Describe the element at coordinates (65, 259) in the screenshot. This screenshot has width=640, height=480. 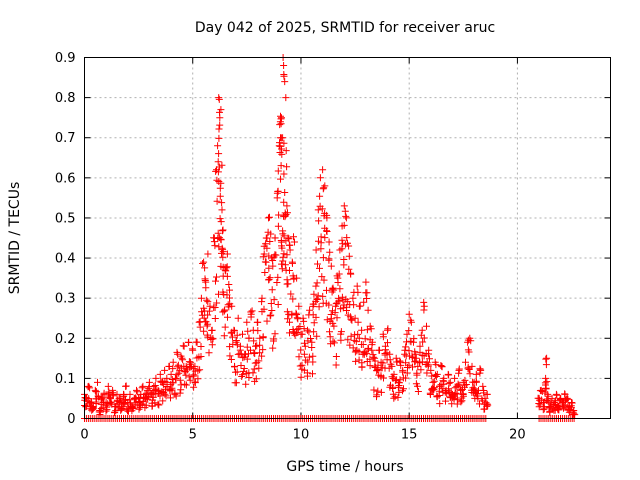
I see `y-tick-label: 0.4` at that location.